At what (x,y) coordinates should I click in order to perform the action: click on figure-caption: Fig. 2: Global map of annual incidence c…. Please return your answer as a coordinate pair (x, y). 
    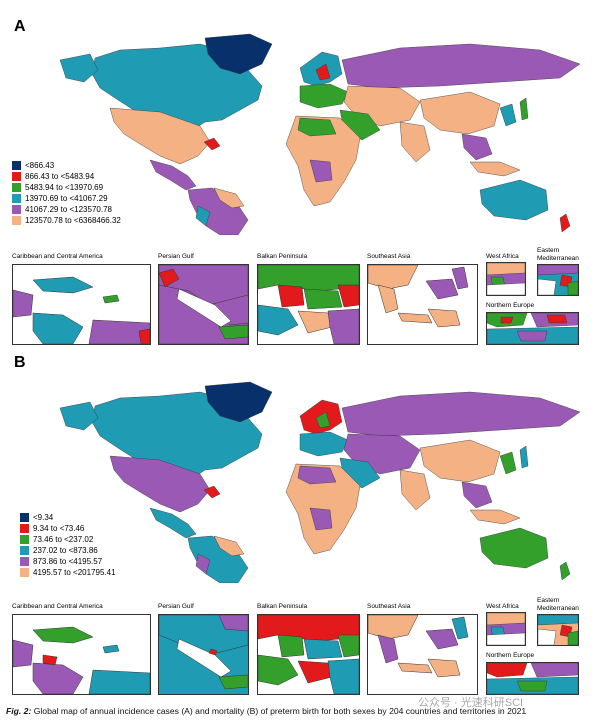
    Looking at the image, I should click on (306, 711).